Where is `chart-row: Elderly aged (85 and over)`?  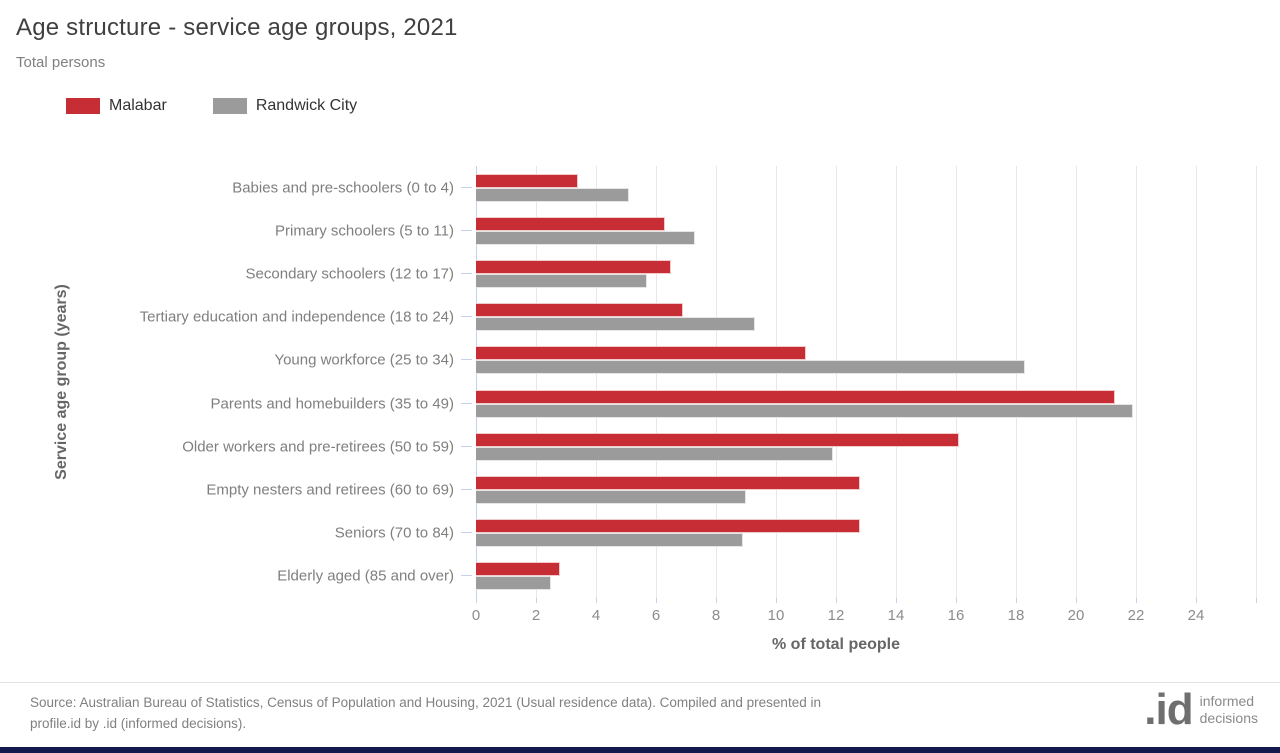
chart-row: Elderly aged (85 and over) is located at coordinates (766, 576).